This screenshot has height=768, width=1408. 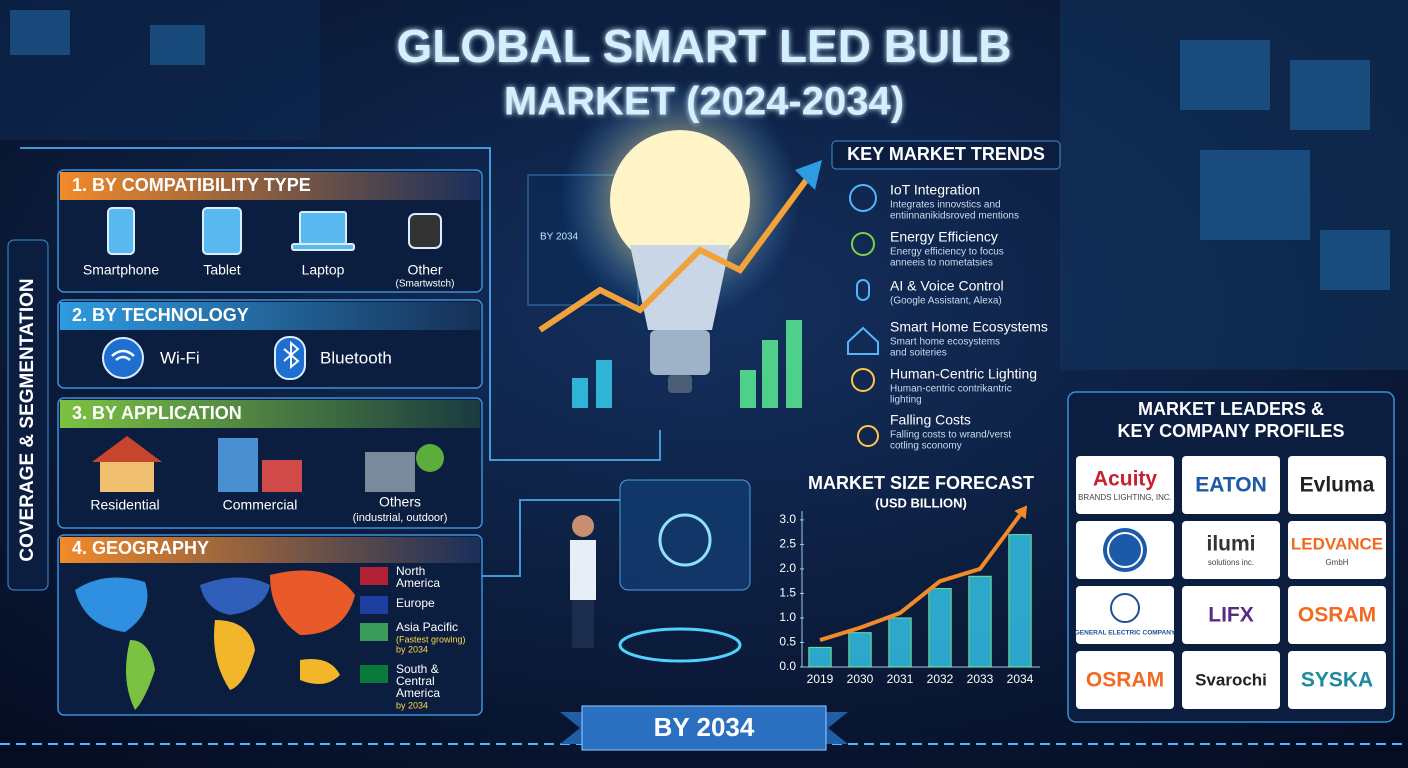 What do you see at coordinates (425, 231) in the screenshot?
I see `watch-icon` at bounding box center [425, 231].